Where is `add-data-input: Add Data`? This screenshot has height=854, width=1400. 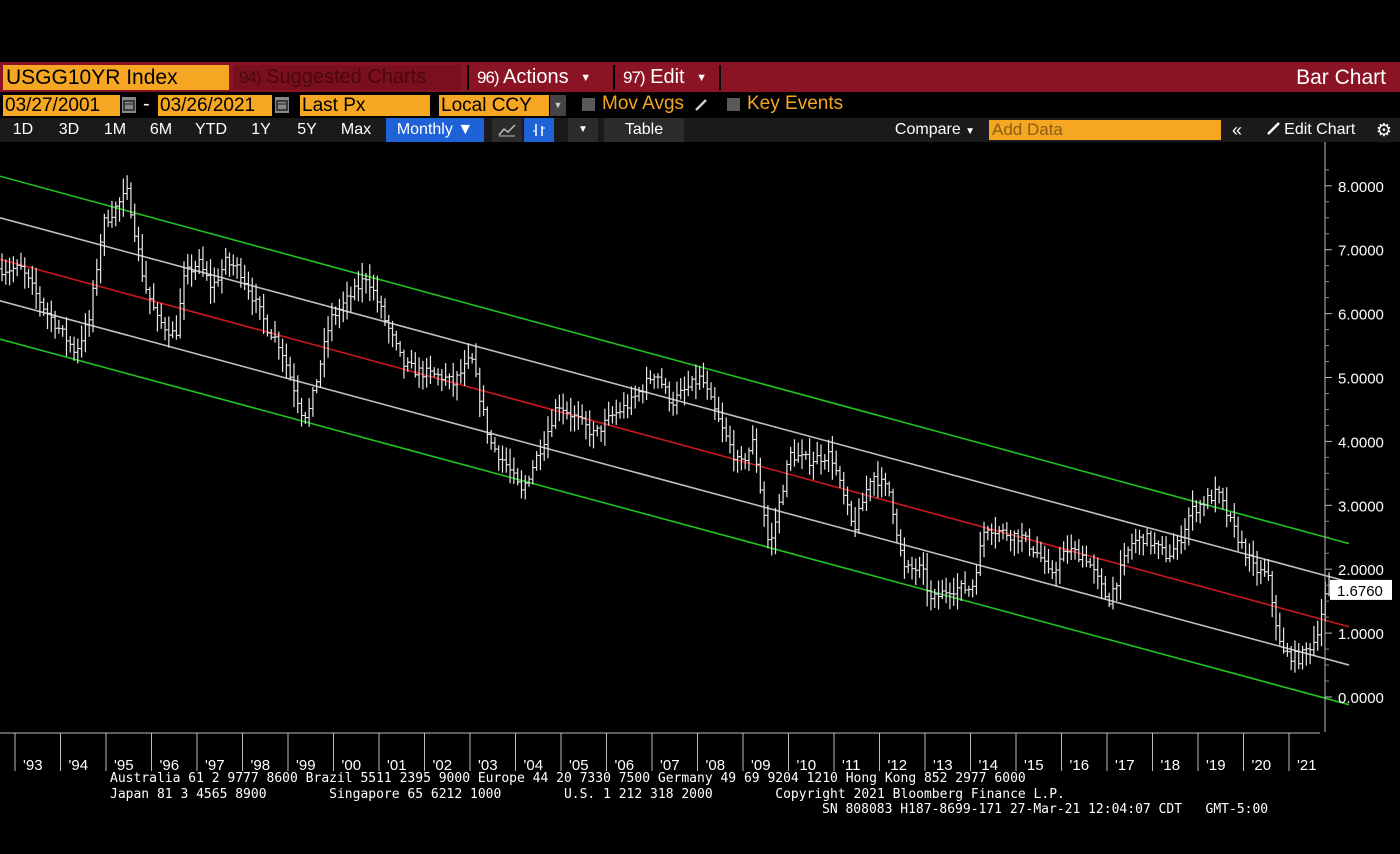 add-data-input: Add Data is located at coordinates (1105, 130).